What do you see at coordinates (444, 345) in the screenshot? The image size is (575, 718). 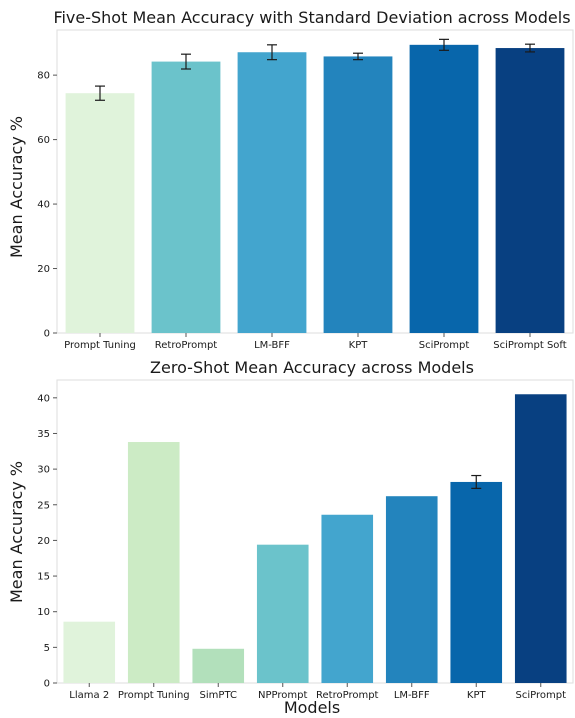 I see `five-shot-x-tick-label: SciPrompt` at bounding box center [444, 345].